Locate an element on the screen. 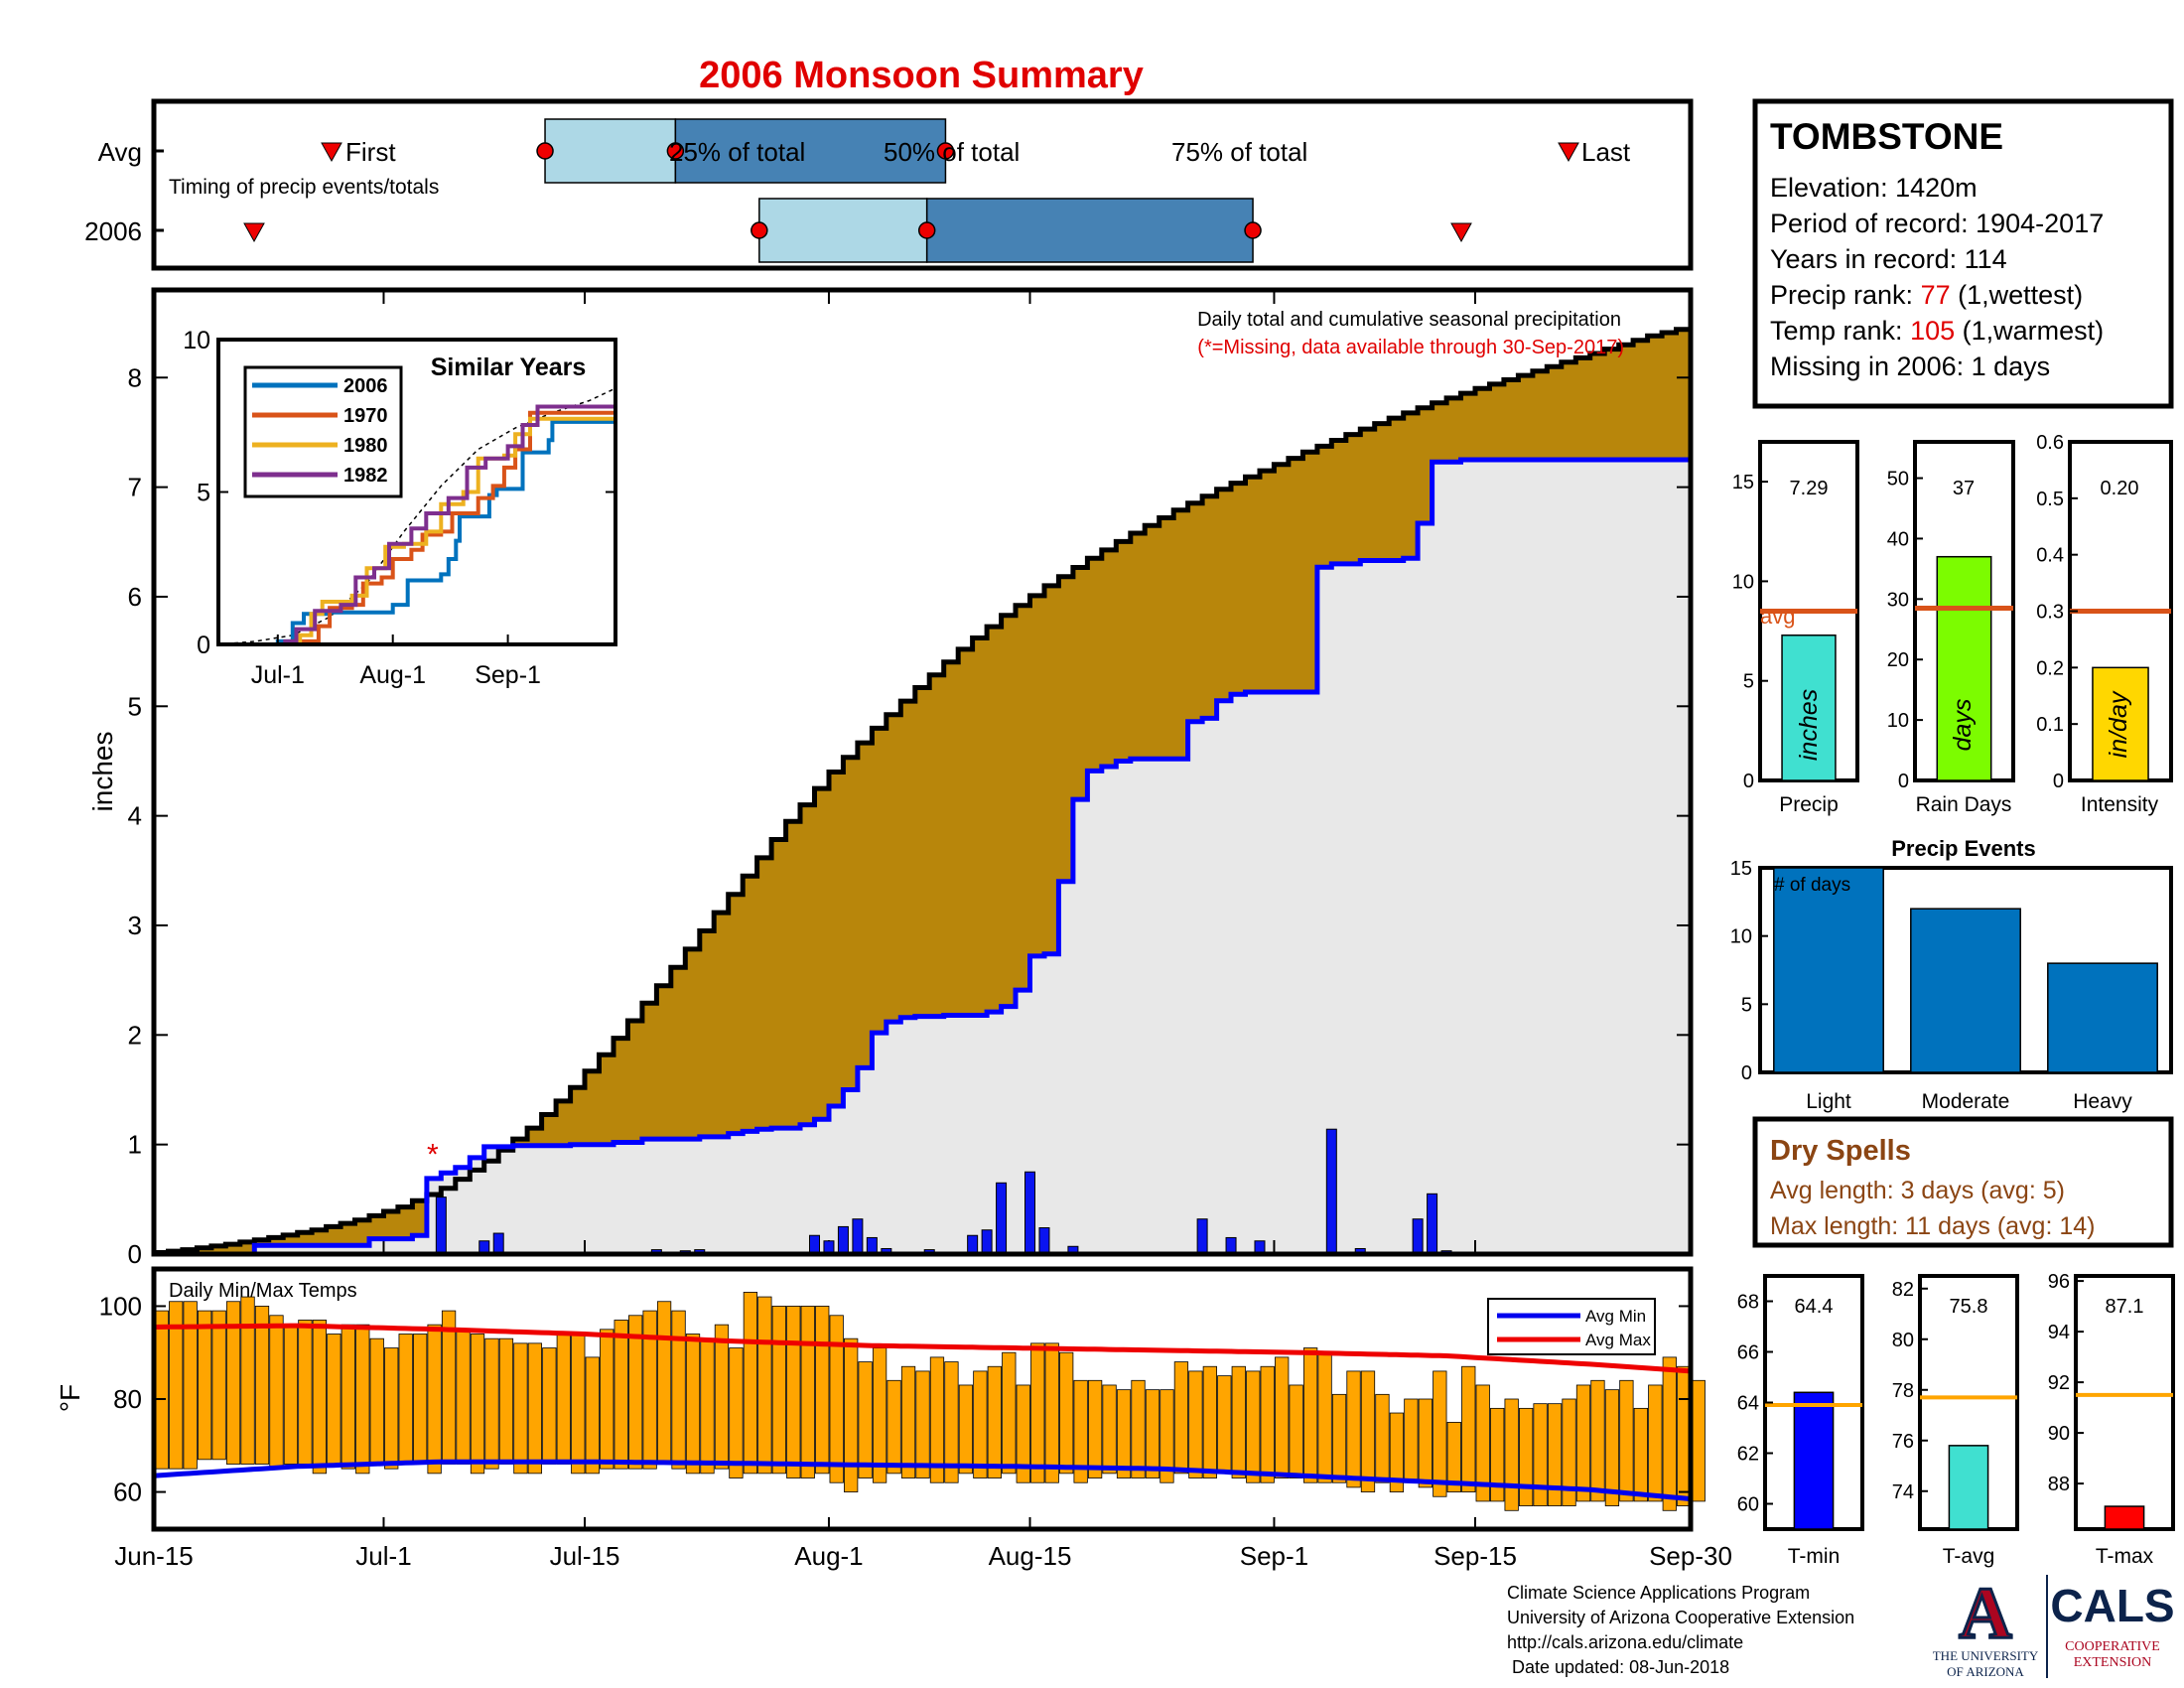  stat-ytick-label: 0.4 is located at coordinates (2050, 556).